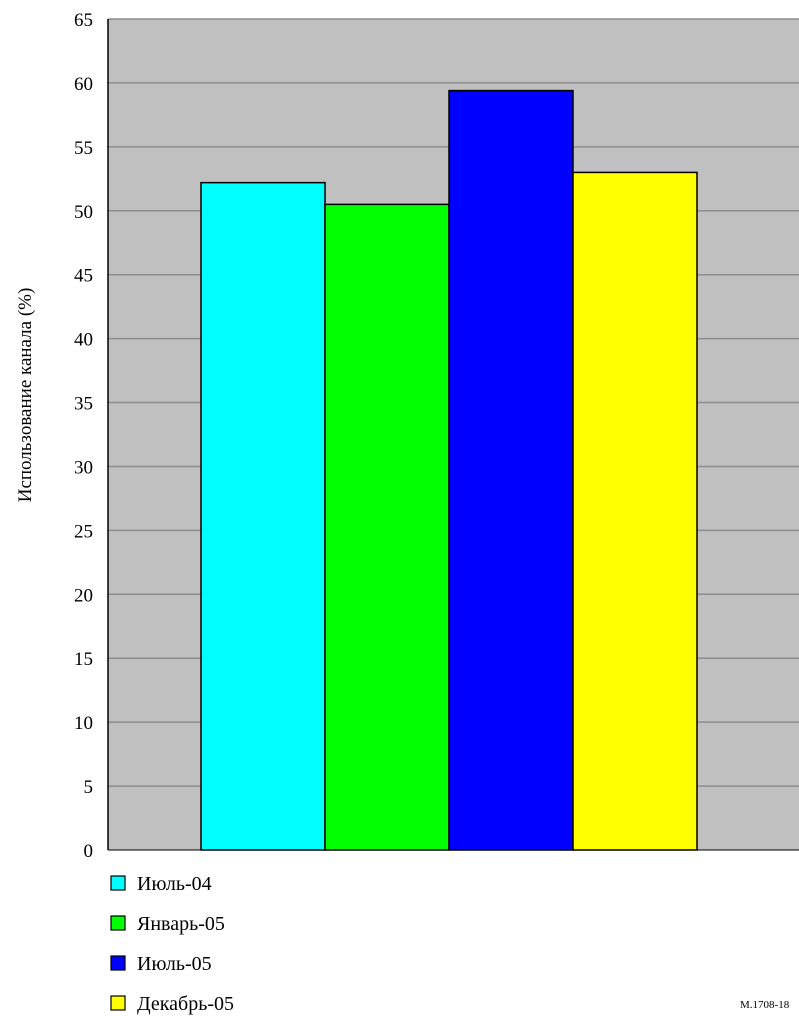 Image resolution: width=799 pixels, height=1016 pixels. What do you see at coordinates (25, 395) in the screenshot?
I see `y-axis-title: Использование канала (%)` at bounding box center [25, 395].